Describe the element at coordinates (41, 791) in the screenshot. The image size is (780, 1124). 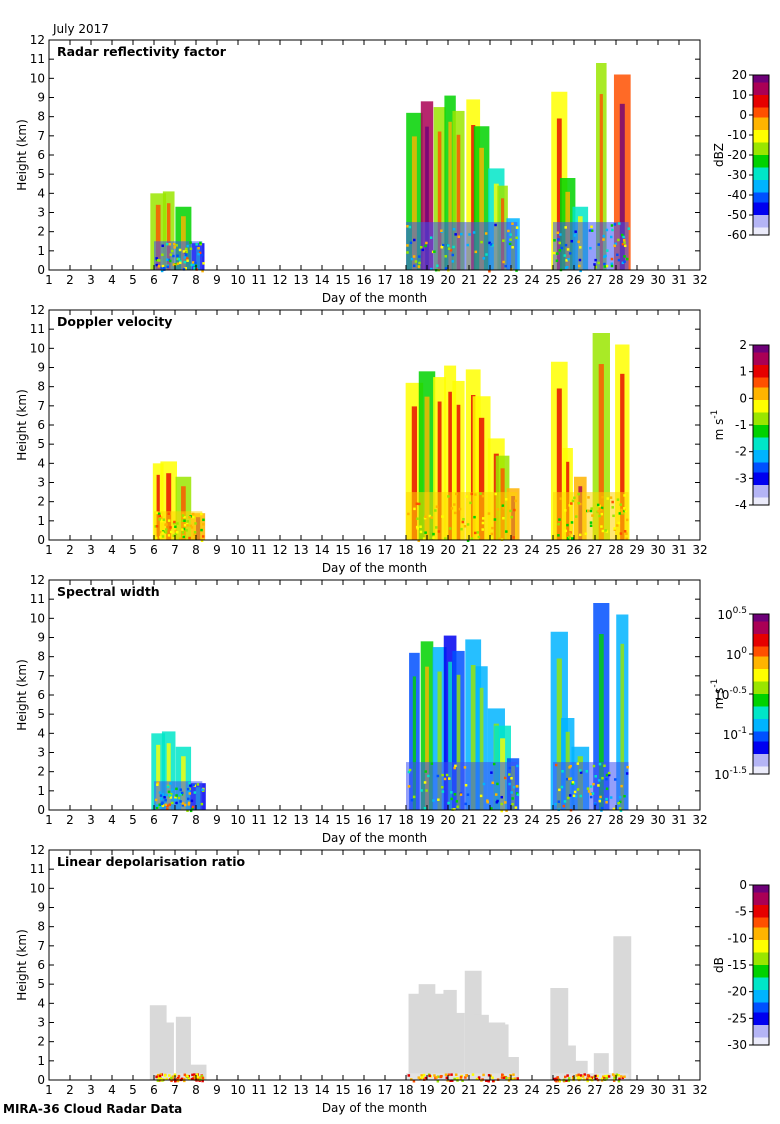
I see `y-tick-label: 1` at that location.